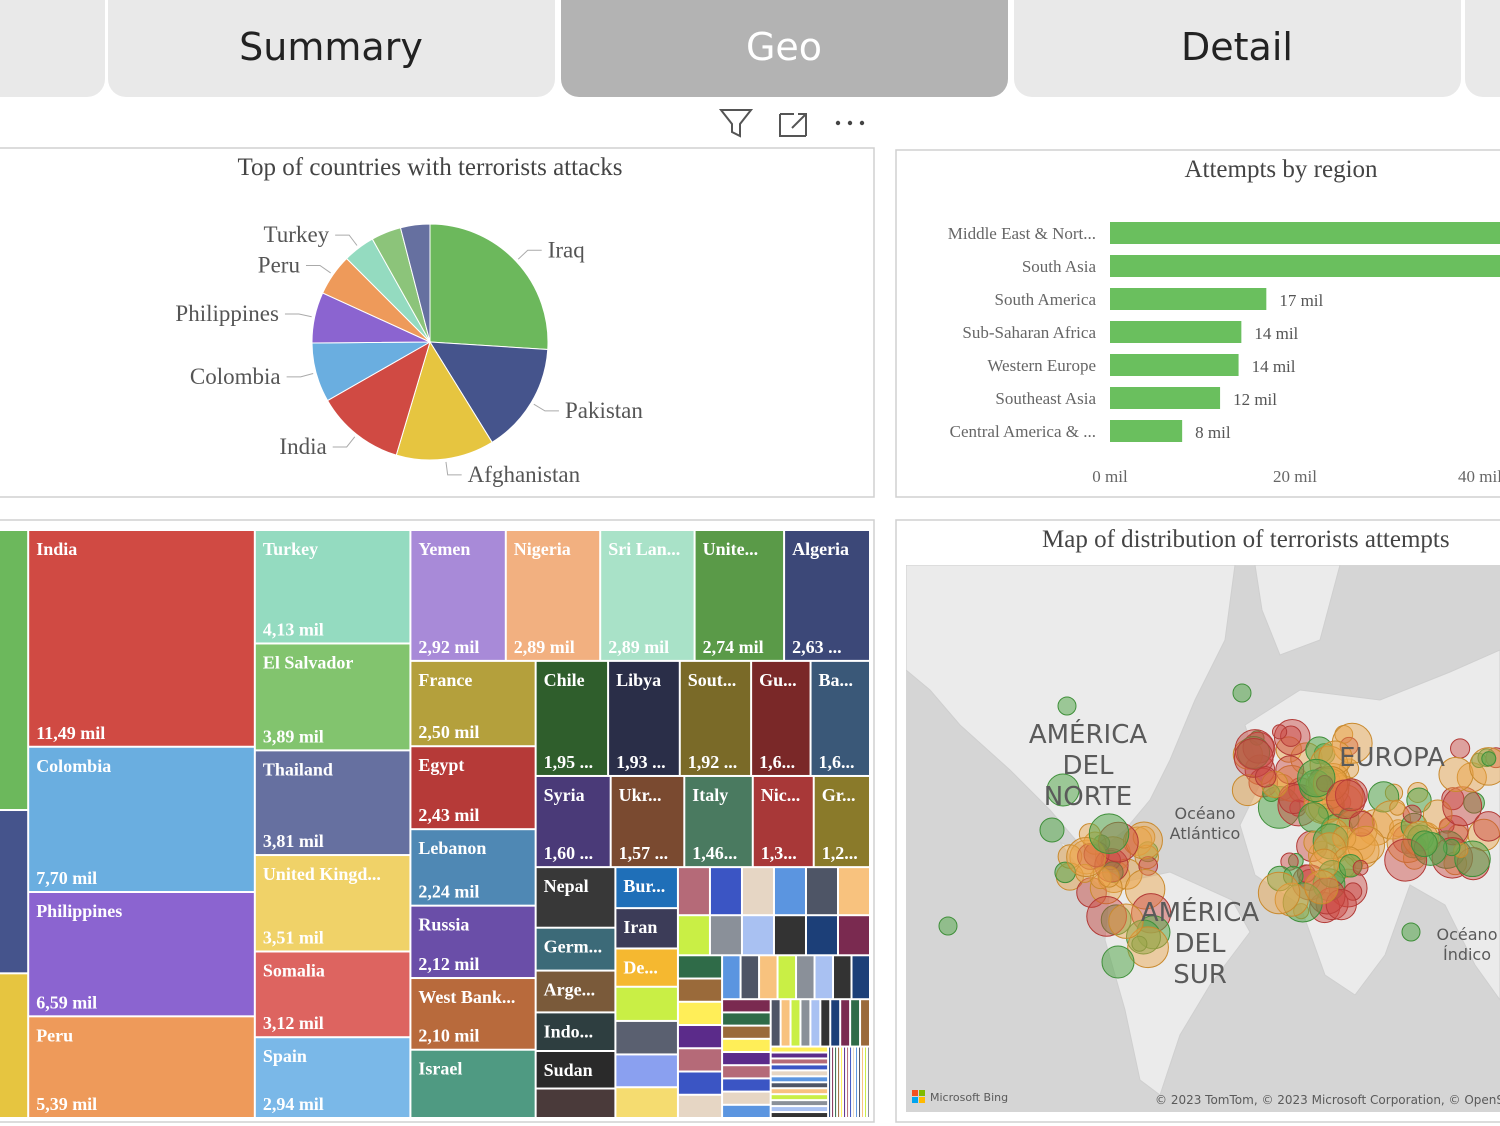 This screenshot has height=1126, width=1500. I want to click on bar-value-label: 14 mil, so click(1274, 366).